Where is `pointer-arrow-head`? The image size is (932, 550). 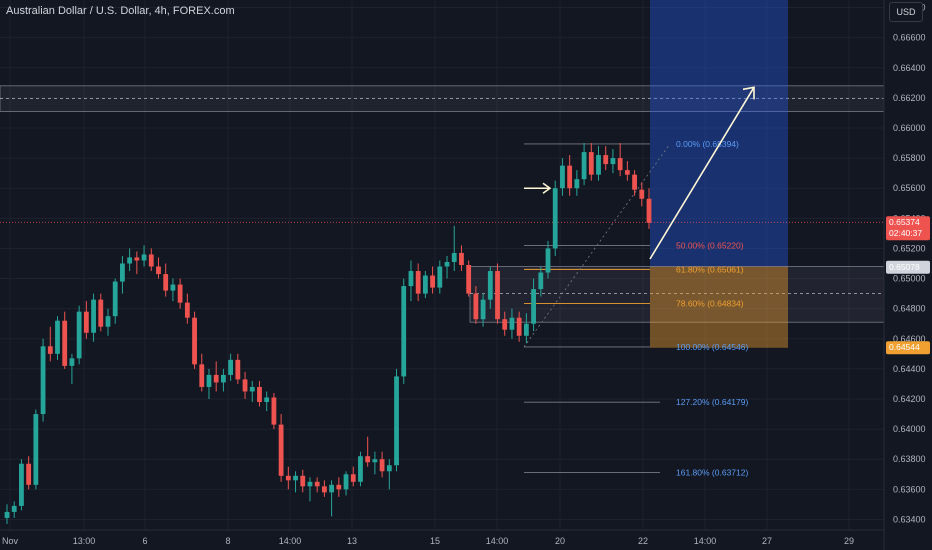
pointer-arrow-head is located at coordinates (547, 188).